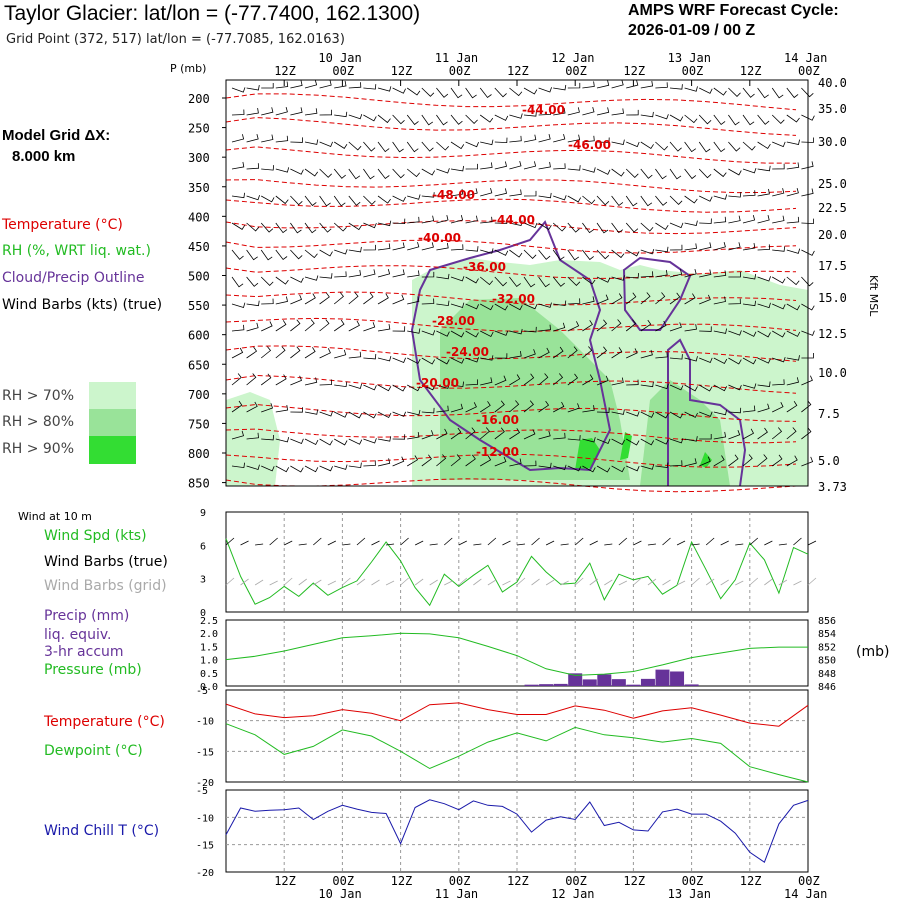 The height and width of the screenshot is (900, 900). What do you see at coordinates (112, 450) in the screenshot?
I see `rh90-swatch` at bounding box center [112, 450].